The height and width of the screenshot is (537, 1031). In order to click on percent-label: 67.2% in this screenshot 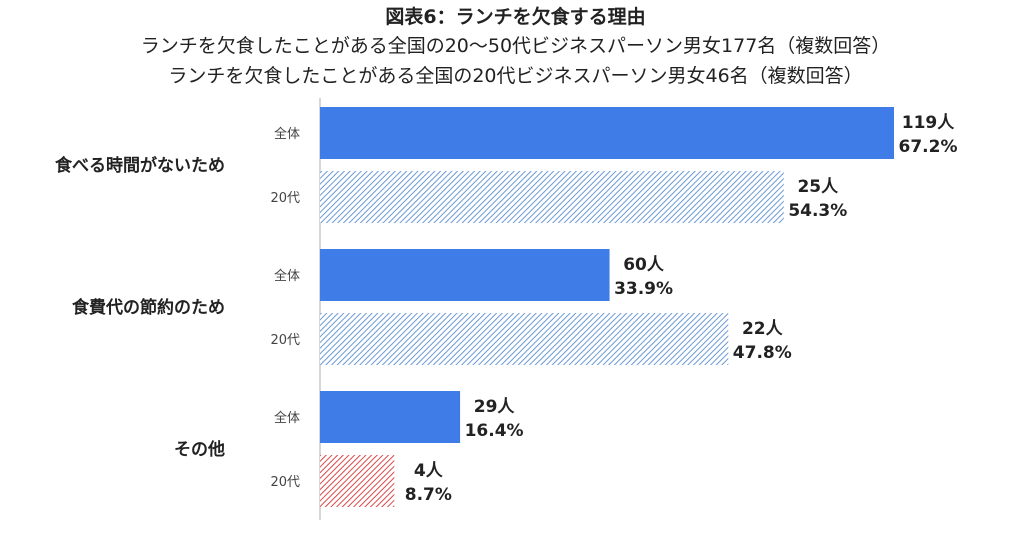, I will do `click(928, 147)`.